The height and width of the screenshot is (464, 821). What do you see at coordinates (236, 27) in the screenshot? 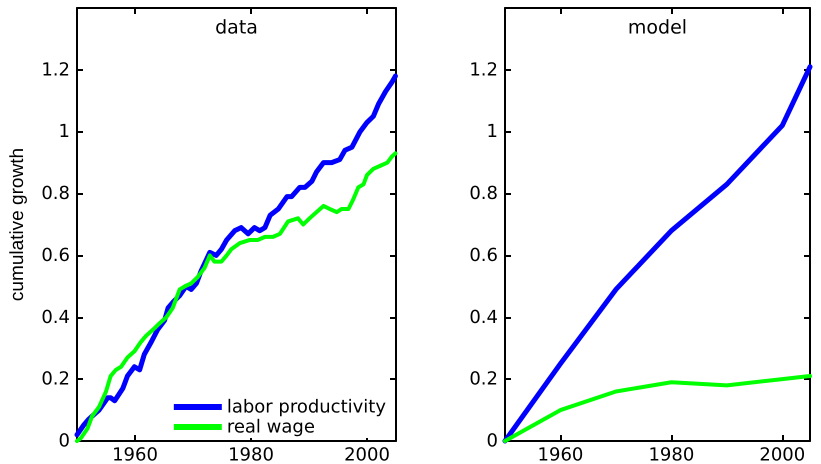
I see `text: data` at bounding box center [236, 27].